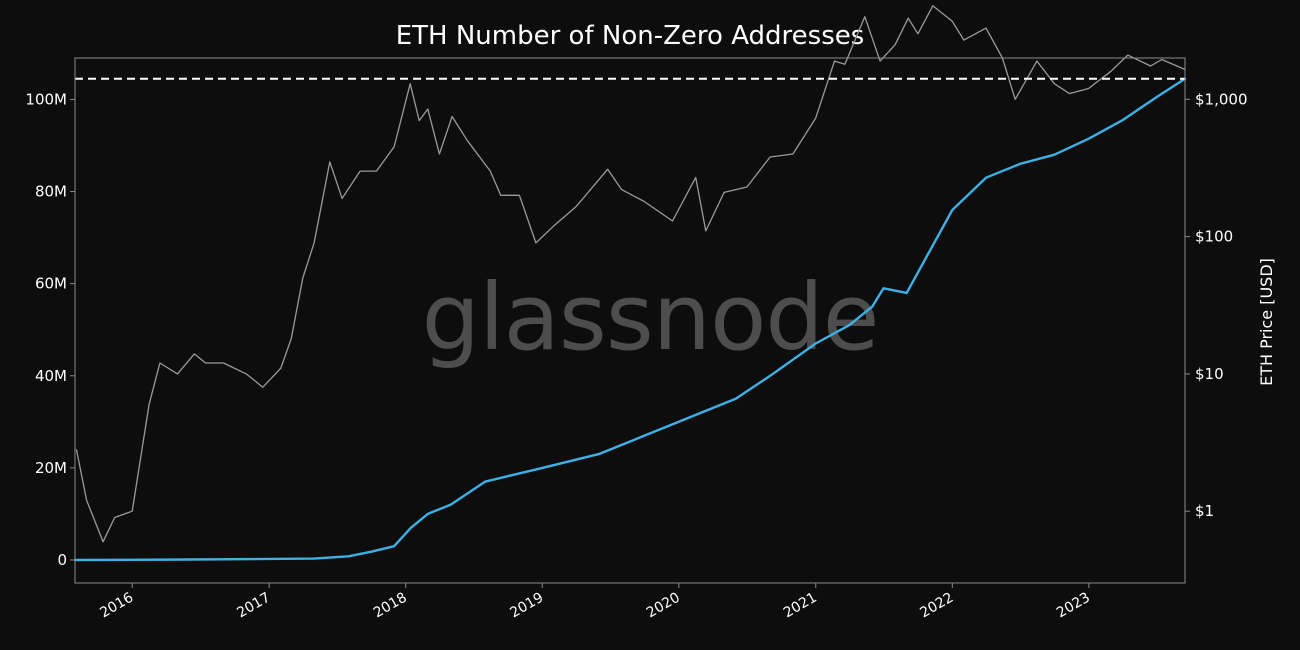  Describe the element at coordinates (526, 606) in the screenshot. I see `x-tick-label: 2019` at that location.